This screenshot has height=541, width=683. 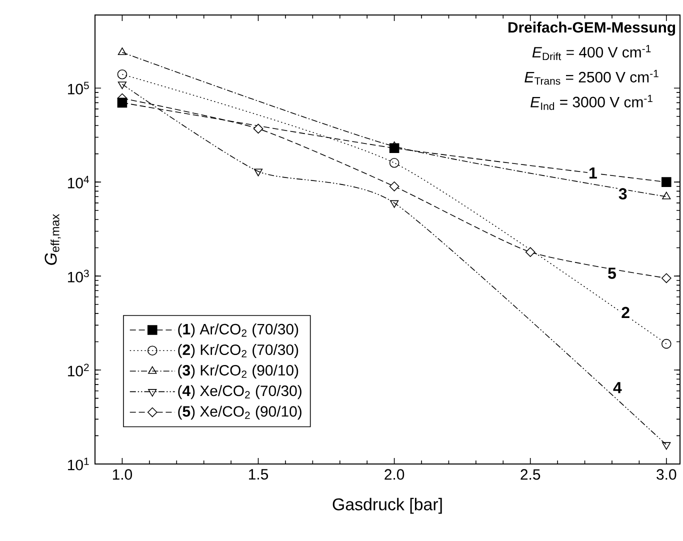 What do you see at coordinates (78, 464) in the screenshot?
I see `y-tick-label: 10$^{1}$` at bounding box center [78, 464].